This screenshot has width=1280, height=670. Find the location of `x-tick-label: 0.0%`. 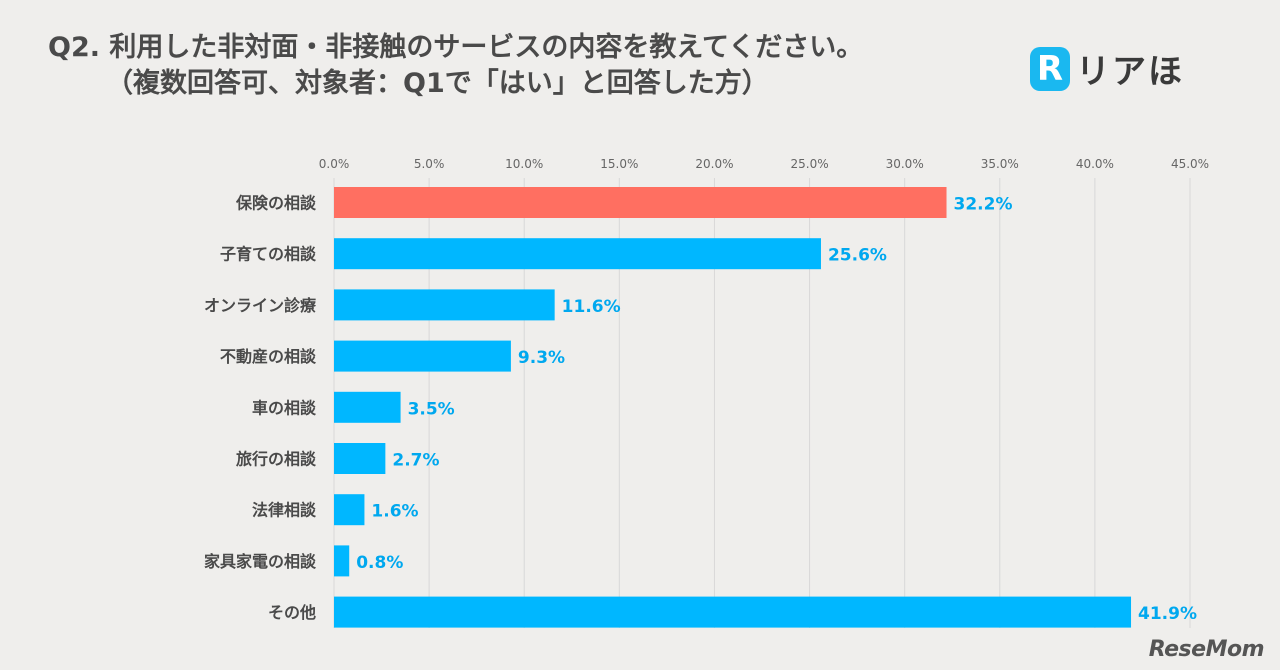

x-tick-label: 0.0% is located at coordinates (334, 164).